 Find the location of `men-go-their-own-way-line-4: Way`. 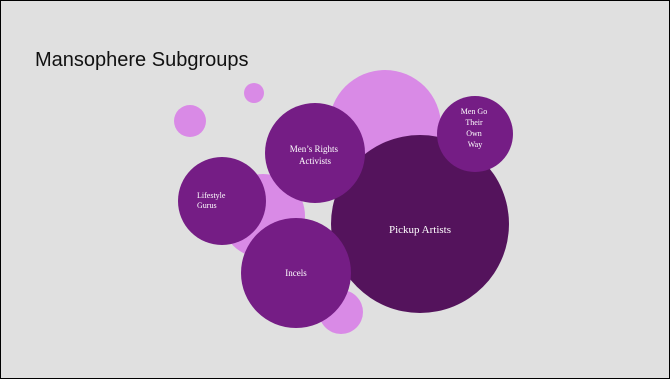

men-go-their-own-way-line-4: Way is located at coordinates (475, 144).